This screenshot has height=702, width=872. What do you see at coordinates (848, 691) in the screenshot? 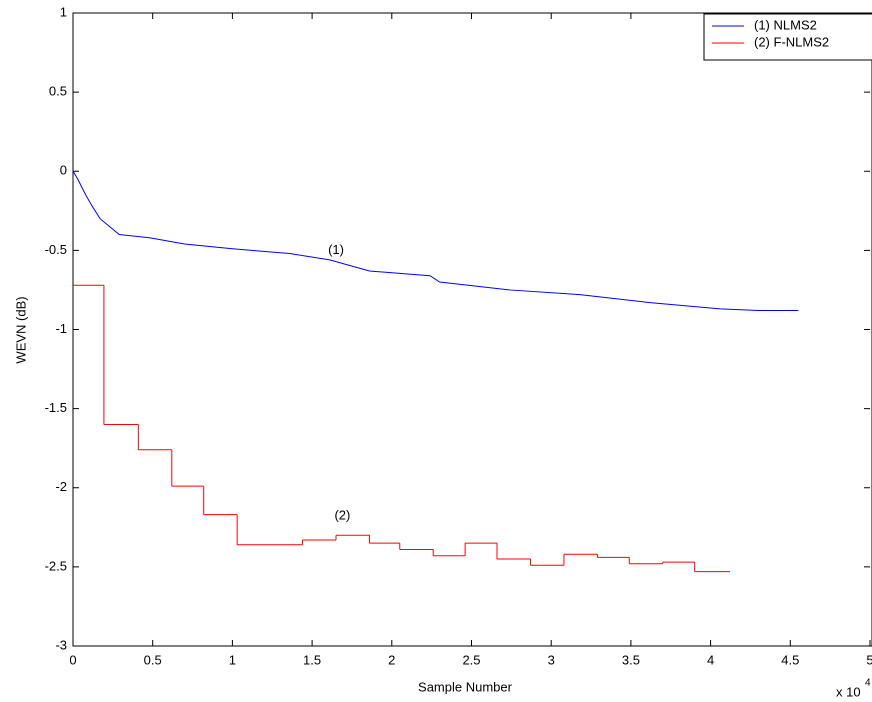
I see `x-multiplier: x 10` at bounding box center [848, 691].